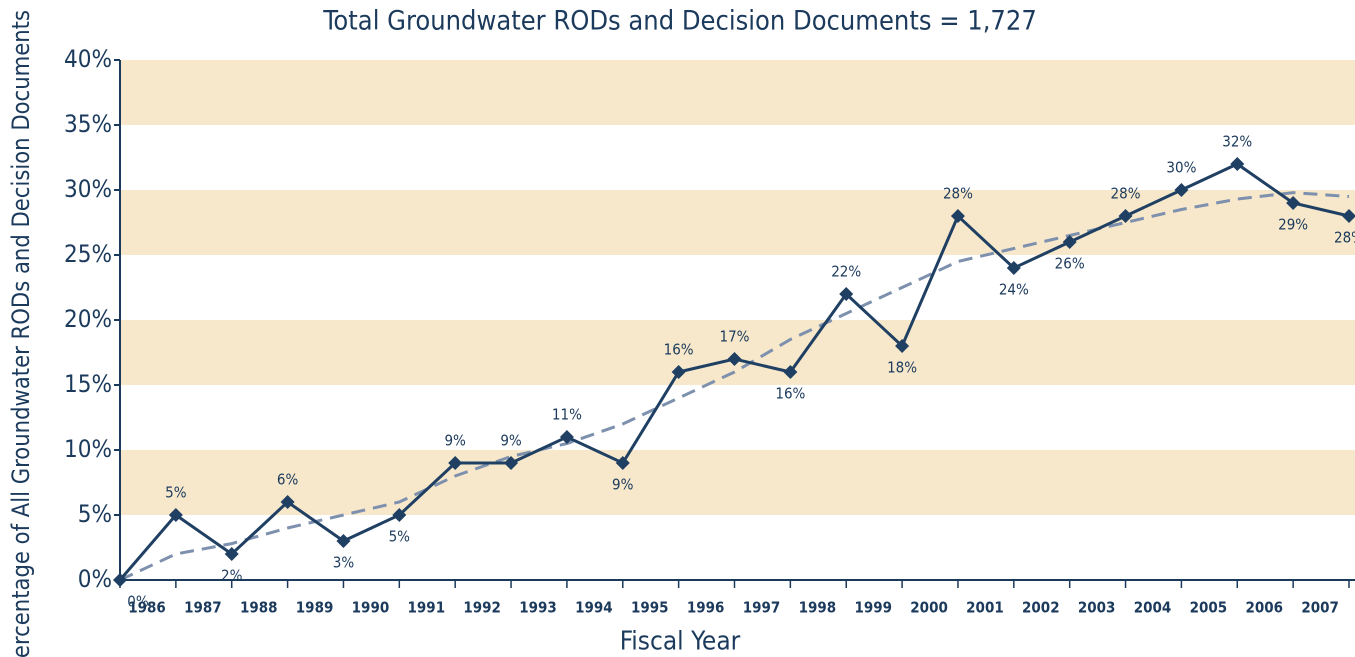 The height and width of the screenshot is (657, 1355). What do you see at coordinates (873, 608) in the screenshot?
I see `x-tick-label: 1999` at bounding box center [873, 608].